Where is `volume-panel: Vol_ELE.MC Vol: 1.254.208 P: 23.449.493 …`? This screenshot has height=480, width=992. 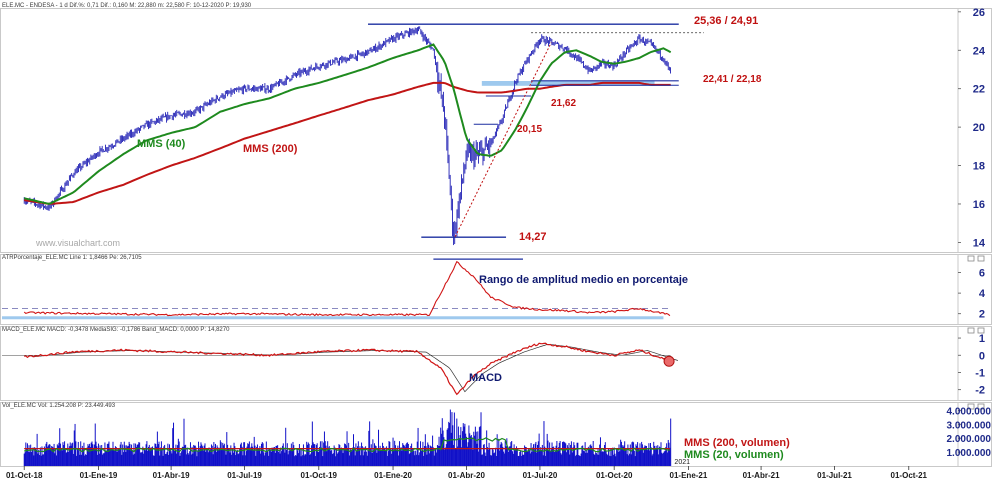 volume-panel: Vol_ELE.MC Vol: 1.254.208 P: 23.449.493 … is located at coordinates (496, 434).